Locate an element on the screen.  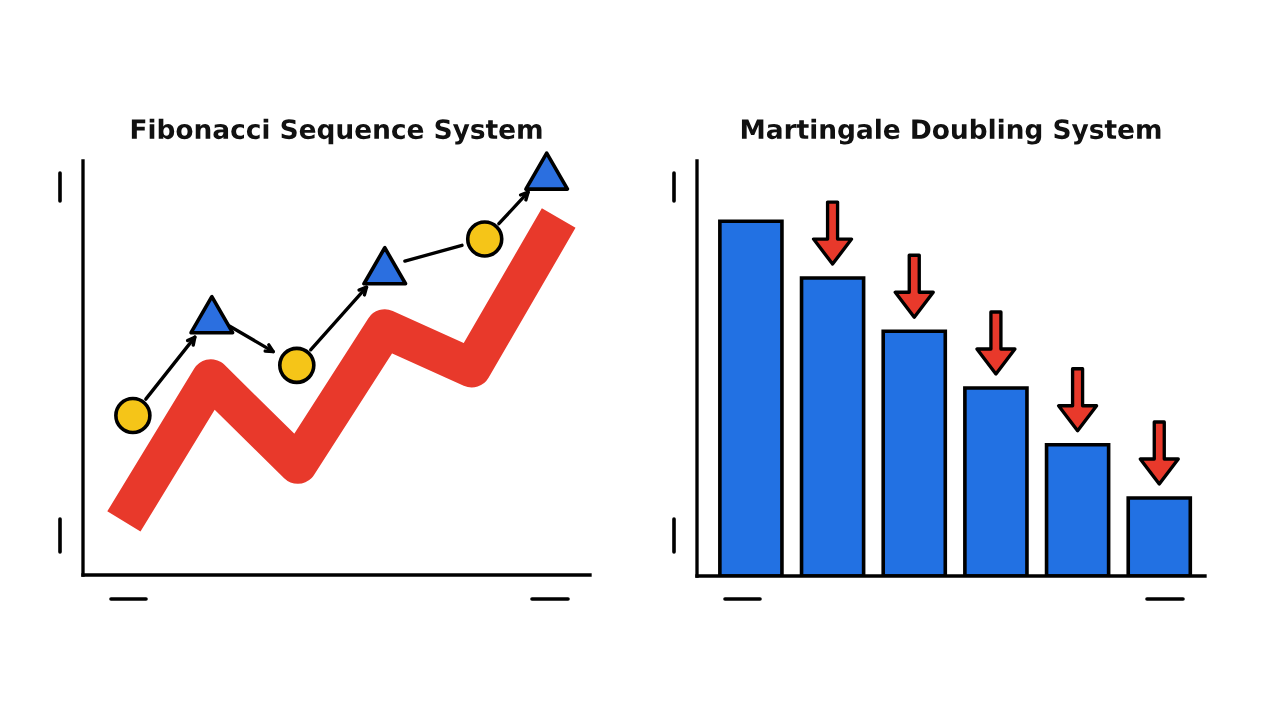
chart-title: Fibonacci Sequence System is located at coordinates (336, 131).